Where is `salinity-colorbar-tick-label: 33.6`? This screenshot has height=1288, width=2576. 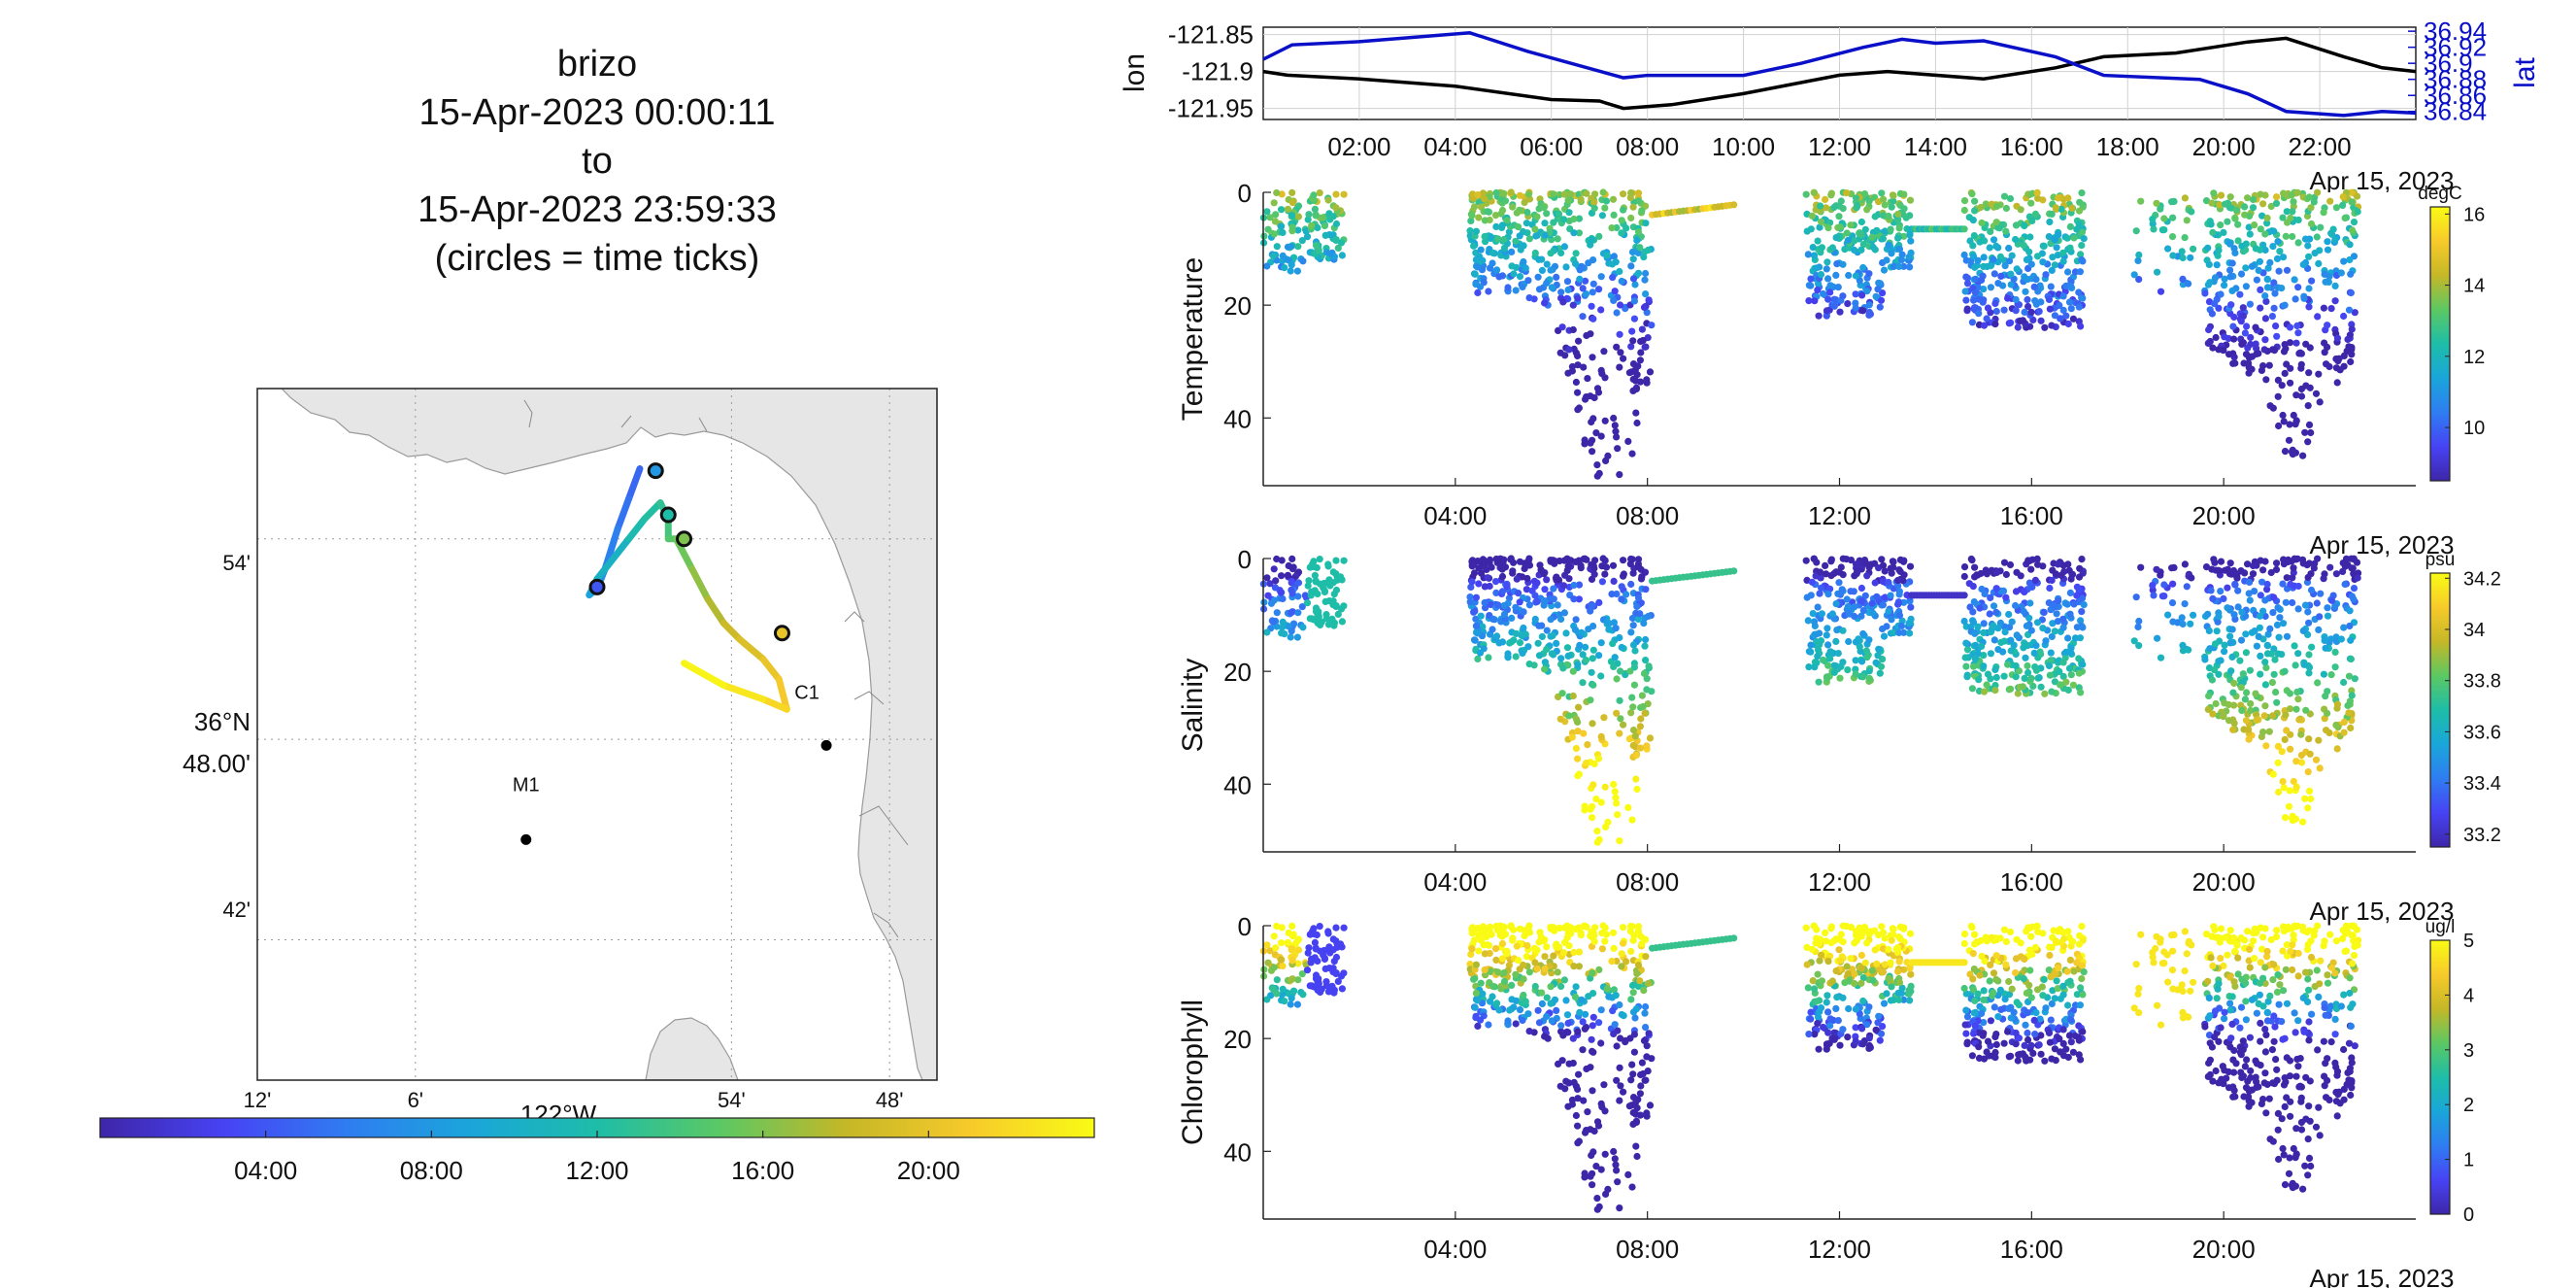
salinity-colorbar-tick-label: 33.6 is located at coordinates (2482, 732).